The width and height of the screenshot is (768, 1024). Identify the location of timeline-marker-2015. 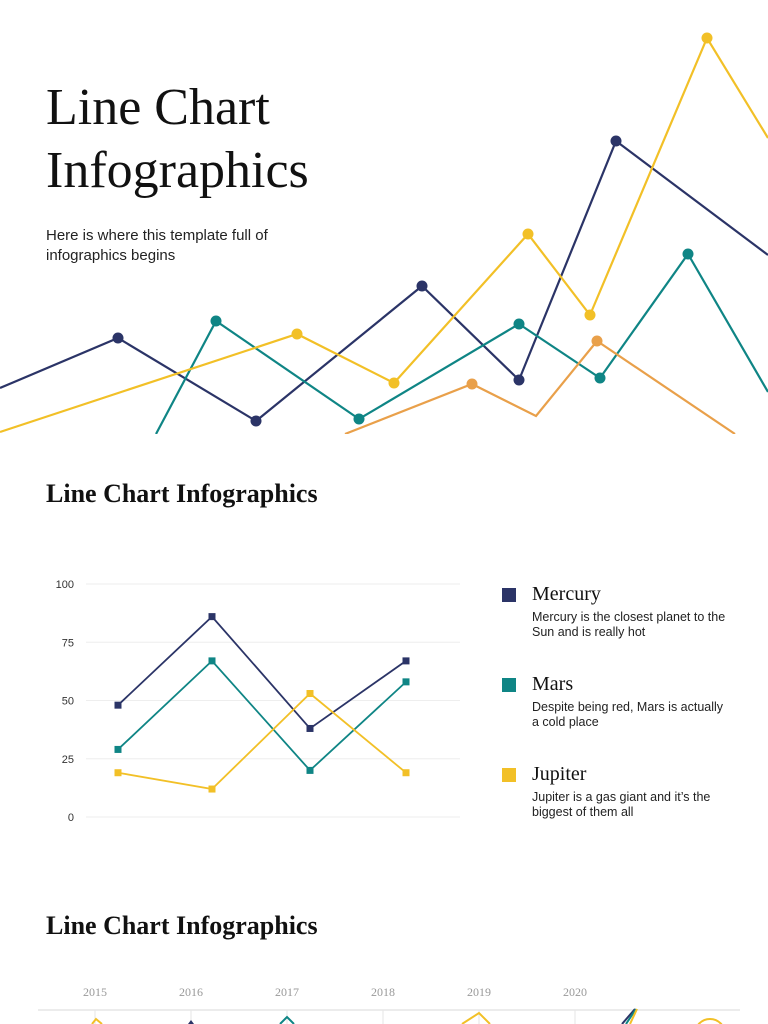
(97, 1020).